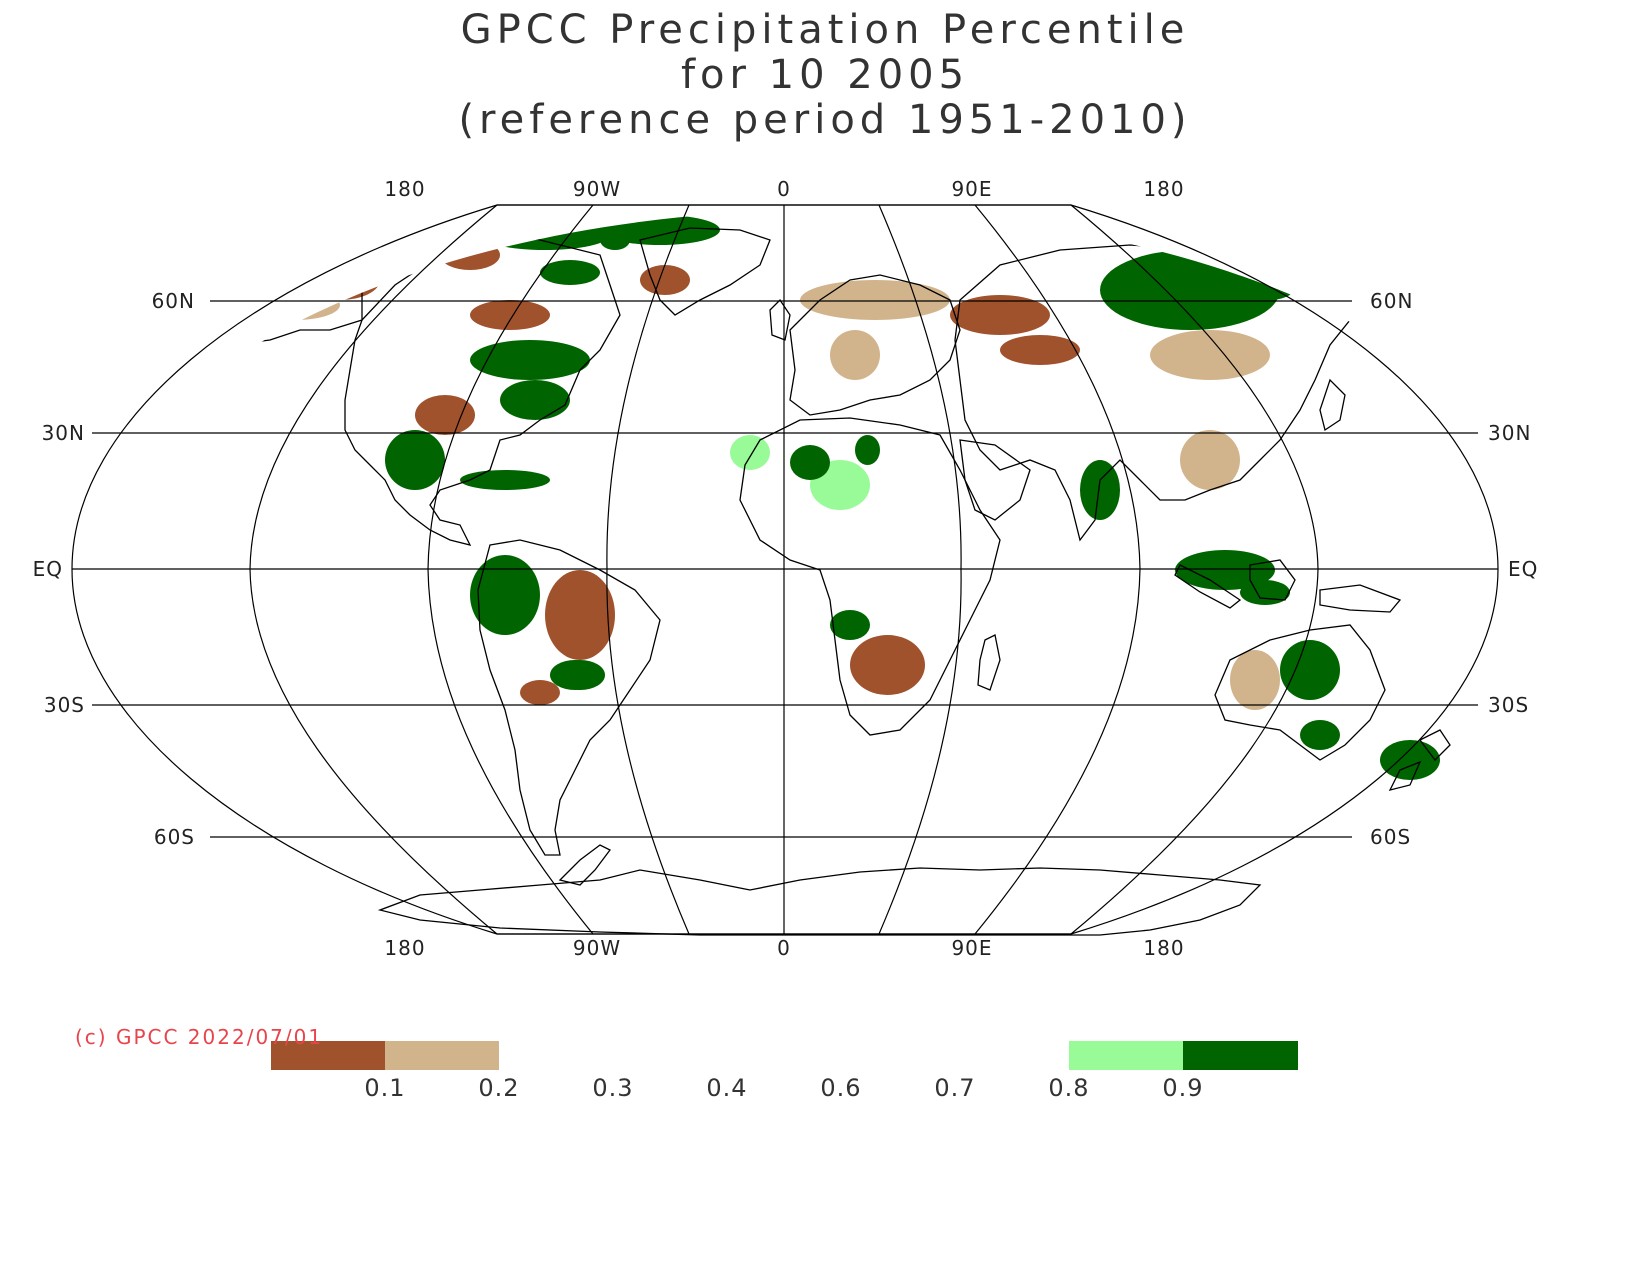  What do you see at coordinates (1068, 1088) in the screenshot?
I see `legend-tick-0.8: 0.8` at bounding box center [1068, 1088].